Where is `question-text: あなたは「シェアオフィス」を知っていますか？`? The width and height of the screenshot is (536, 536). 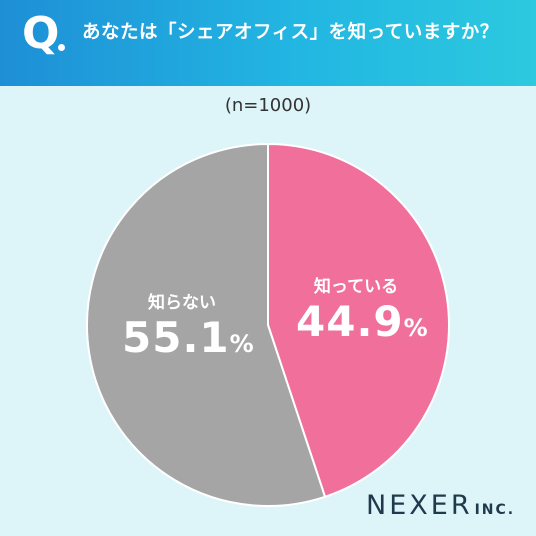 question-text: あなたは「シェアオフィス」を知っていますか？ is located at coordinates (290, 32).